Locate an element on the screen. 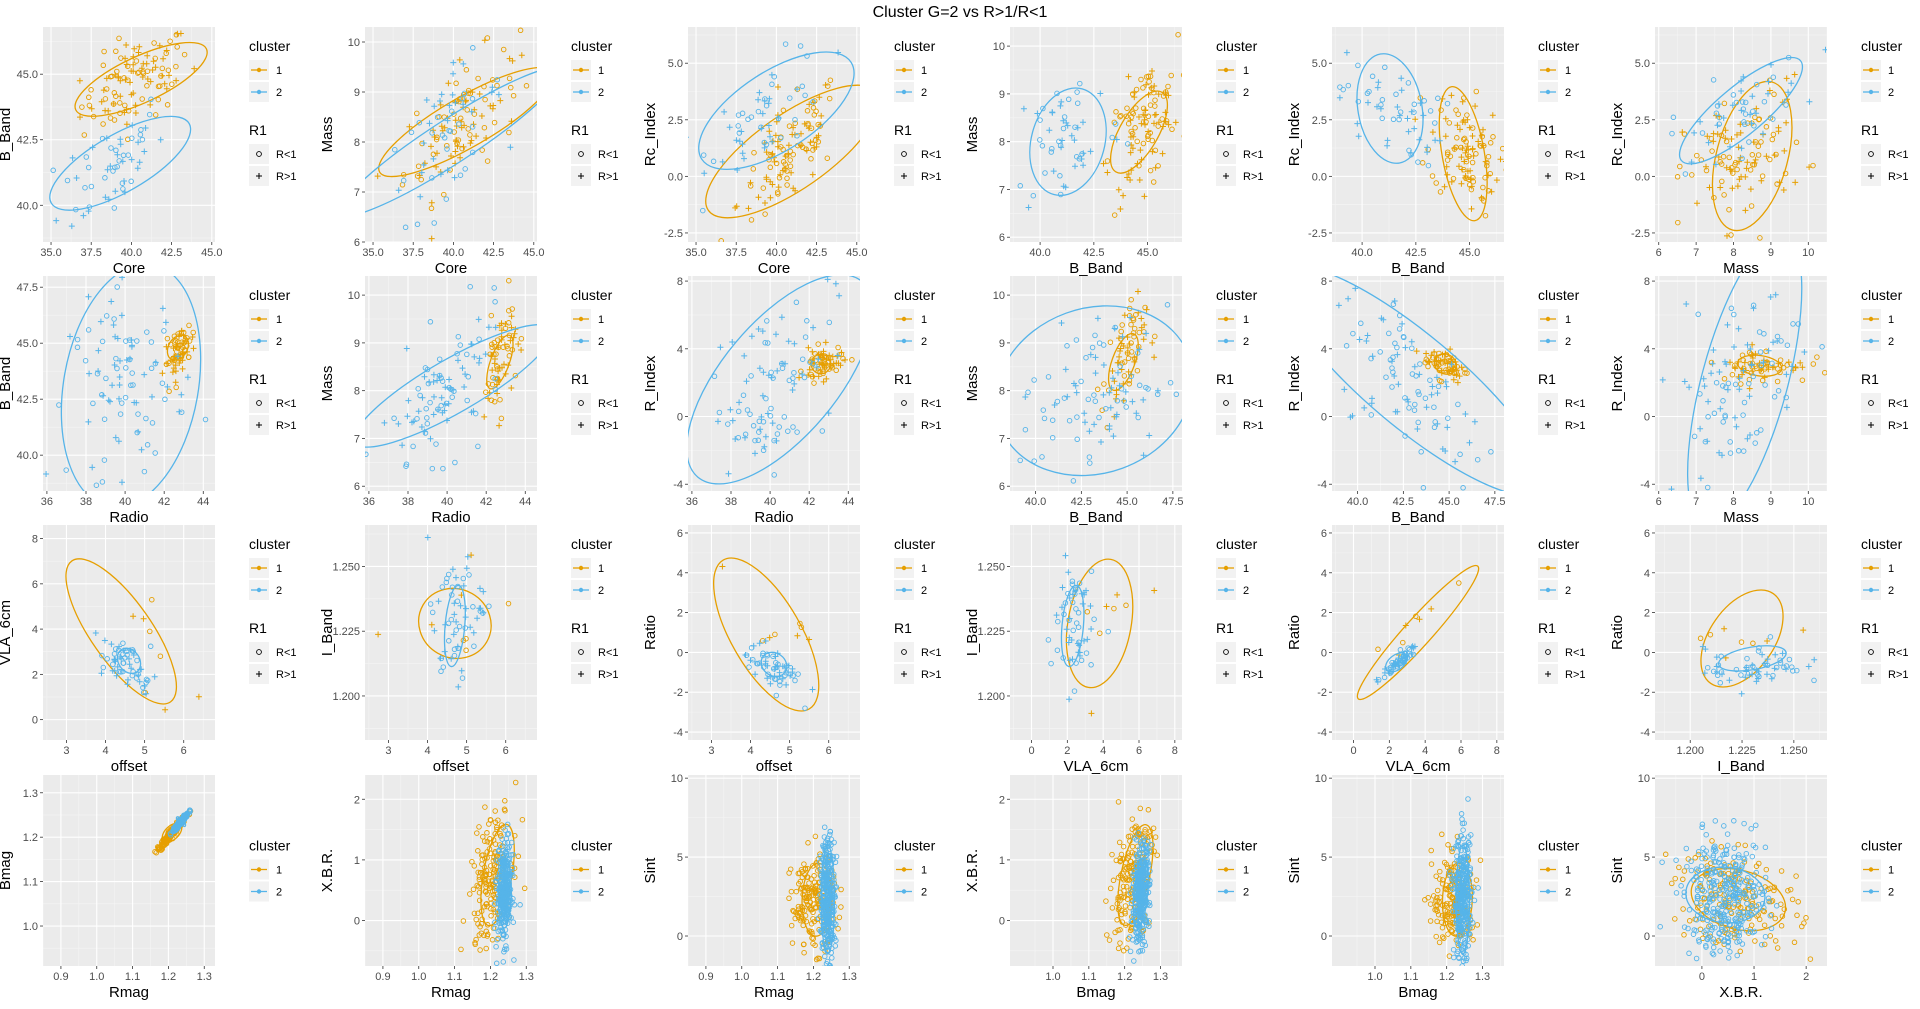  cluster-ellipse is located at coordinates (1445, 364).